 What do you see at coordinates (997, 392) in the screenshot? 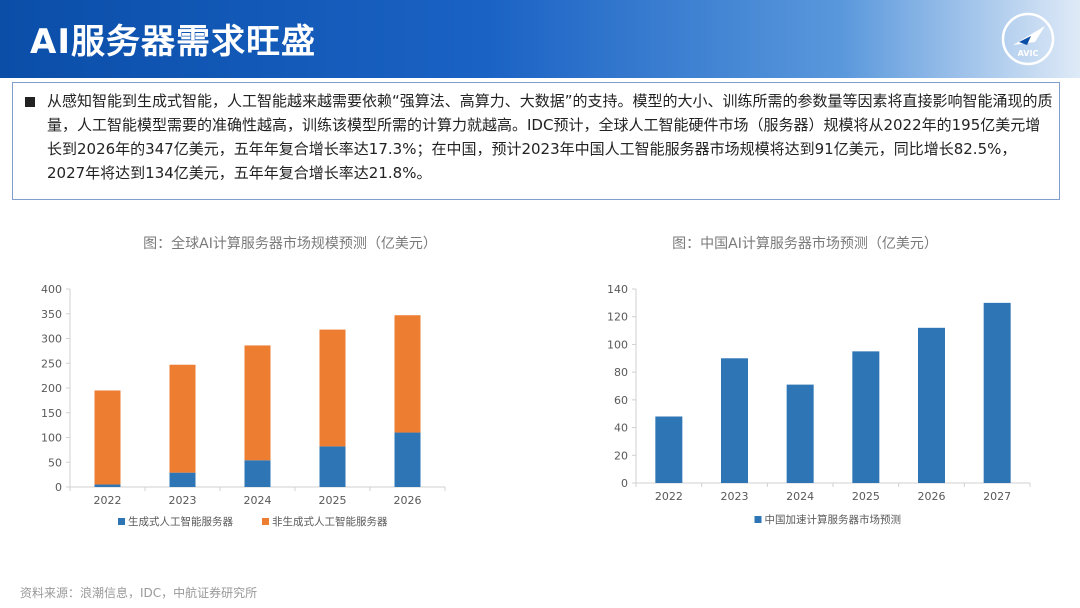
I see `chart1-bar-2027-s0` at bounding box center [997, 392].